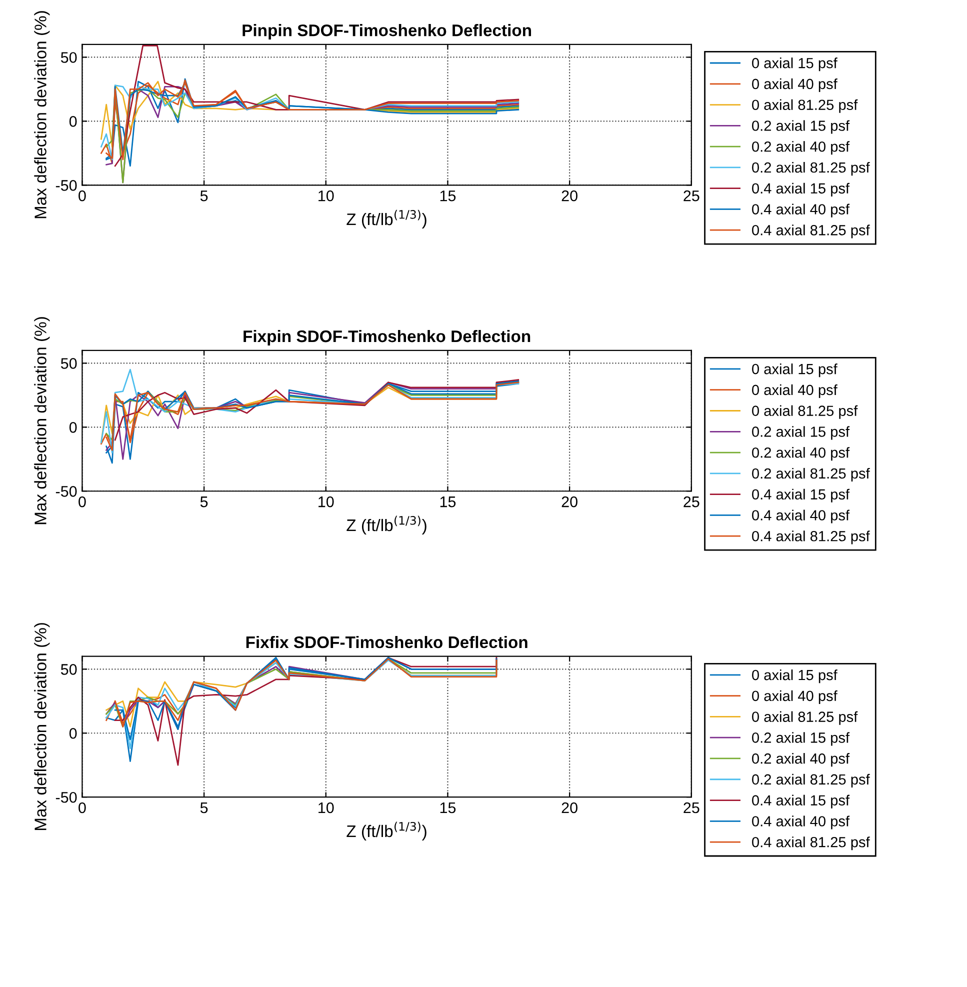 The image size is (967, 987). I want to click on chart-title: Pinpin SDOF-Timoshenko Deflection, so click(387, 32).